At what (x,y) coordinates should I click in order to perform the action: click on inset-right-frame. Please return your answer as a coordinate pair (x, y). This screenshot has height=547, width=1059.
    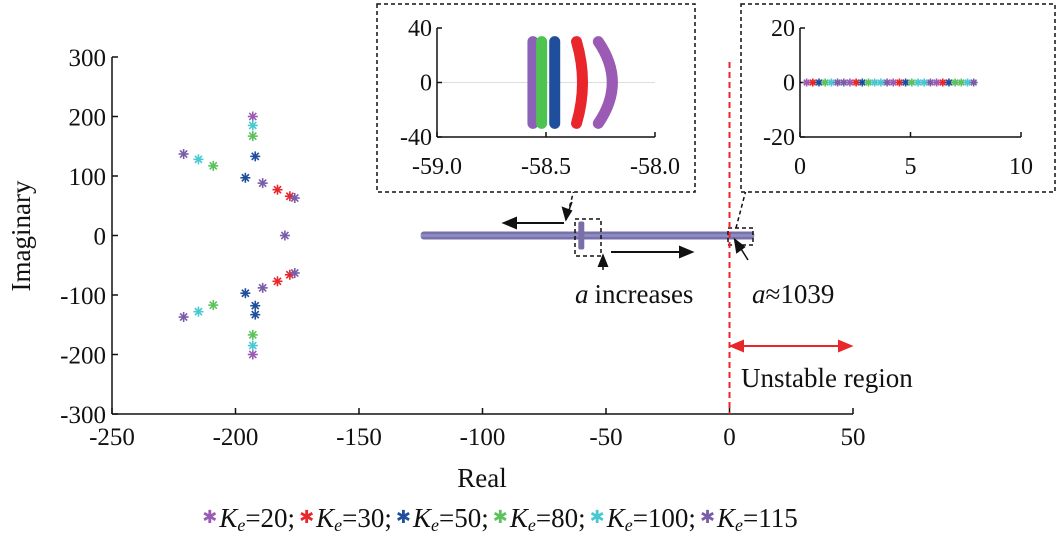
    Looking at the image, I should click on (898, 98).